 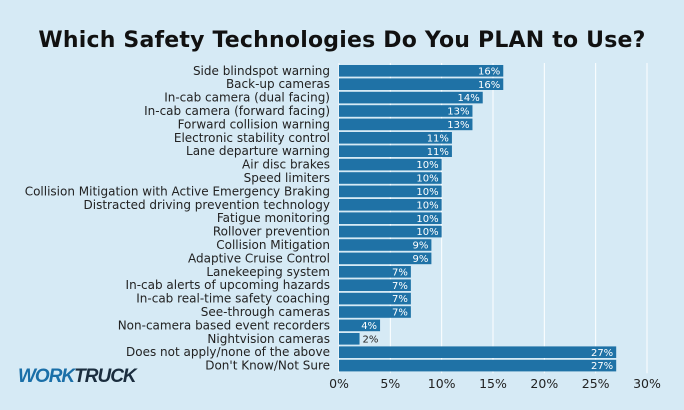 I want to click on category-label: In-cab camera (dual facing), so click(x=247, y=98).